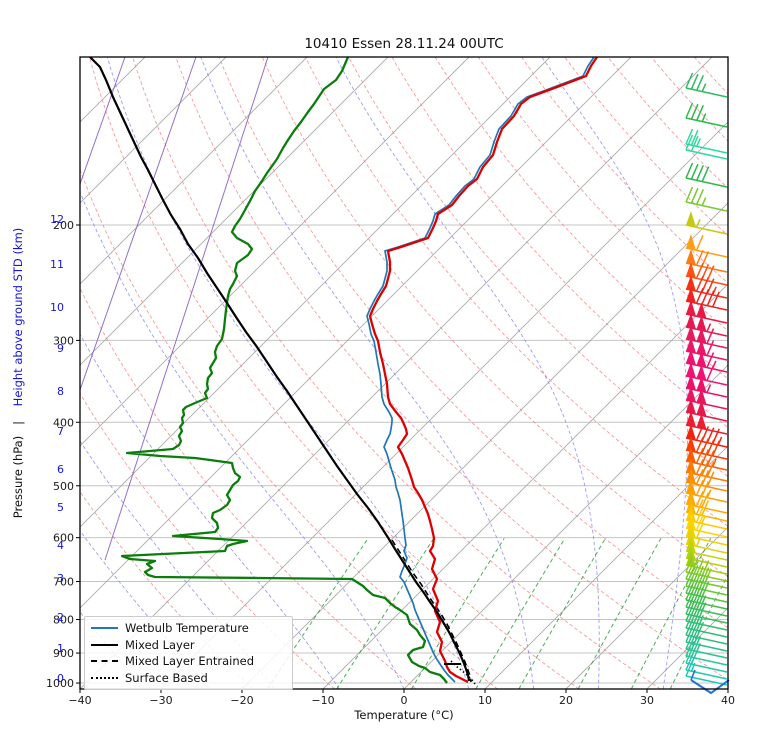 Image resolution: width=760 pixels, height=738 pixels. What do you see at coordinates (404, 44) in the screenshot?
I see `chart-title: 10410 Essen 28.11.24 00UTC` at bounding box center [404, 44].